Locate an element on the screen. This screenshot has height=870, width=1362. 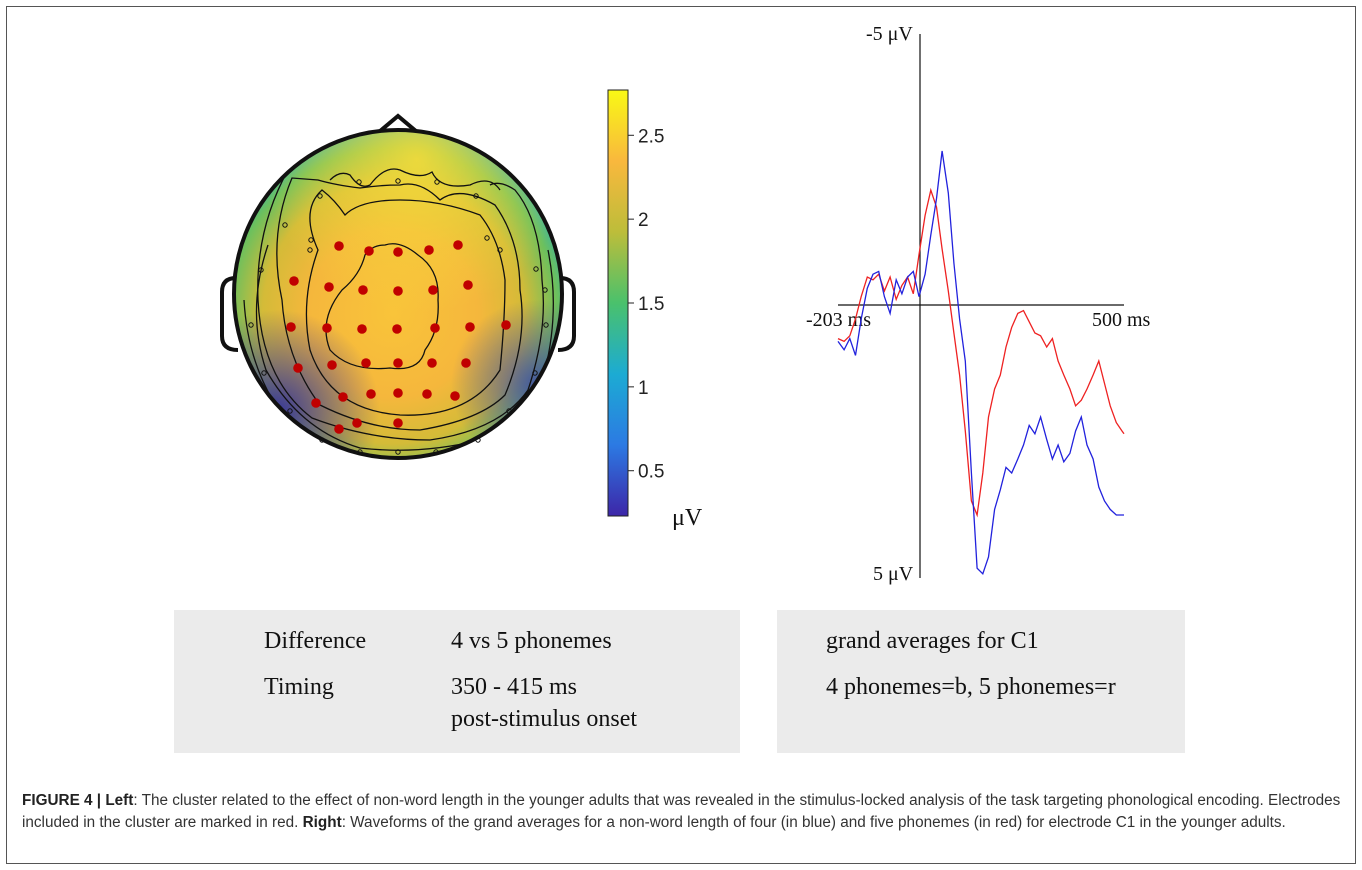
x-tick-label-end: 500 ms is located at coordinates (1121, 320).